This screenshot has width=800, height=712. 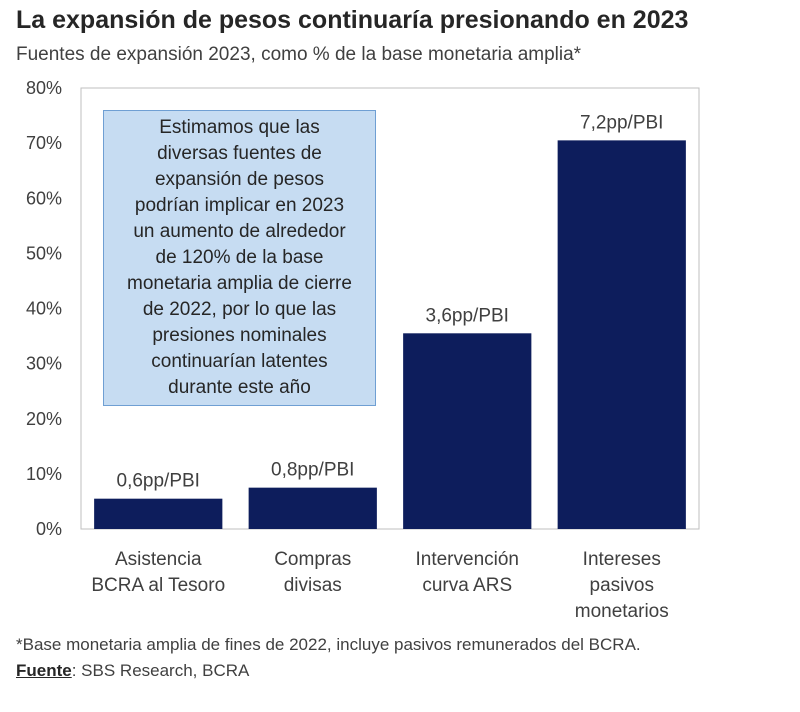 I want to click on x-category-label: divisas, so click(x=313, y=585).